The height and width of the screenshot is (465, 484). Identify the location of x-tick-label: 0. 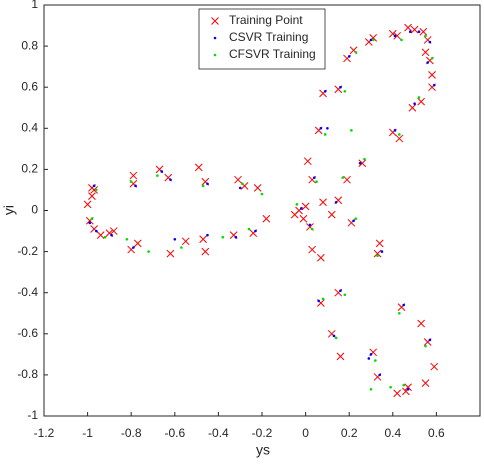
(305, 433).